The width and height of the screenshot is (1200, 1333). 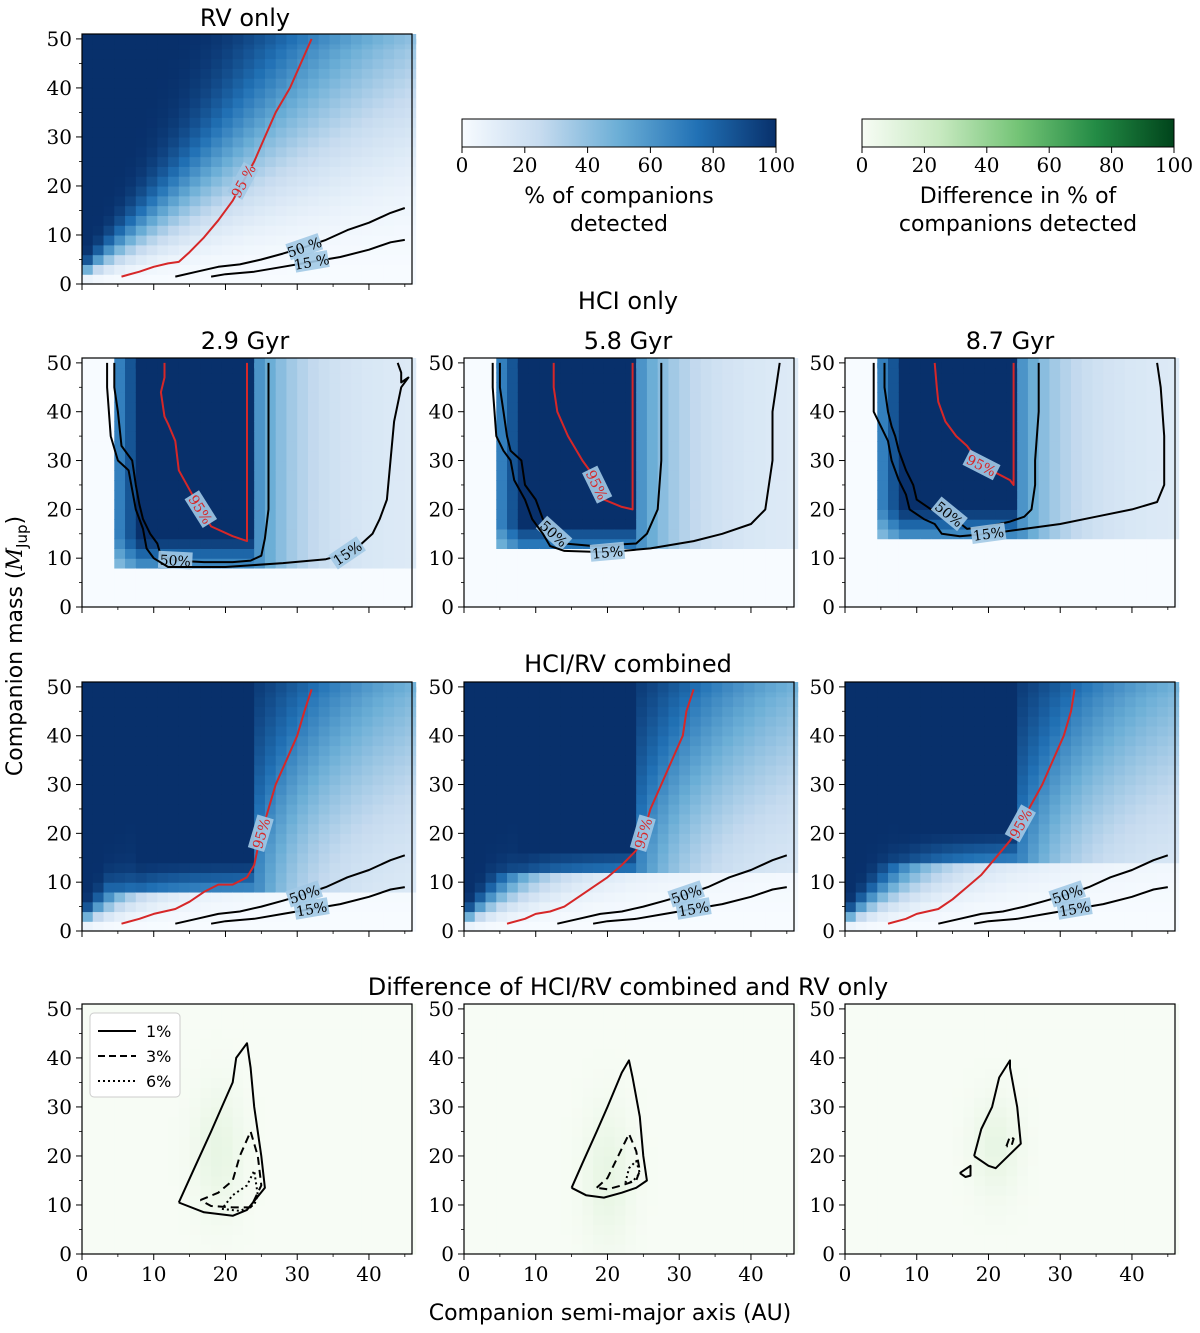 What do you see at coordinates (1174, 165) in the screenshot?
I see `colorbar-green-tick-label: 100` at bounding box center [1174, 165].